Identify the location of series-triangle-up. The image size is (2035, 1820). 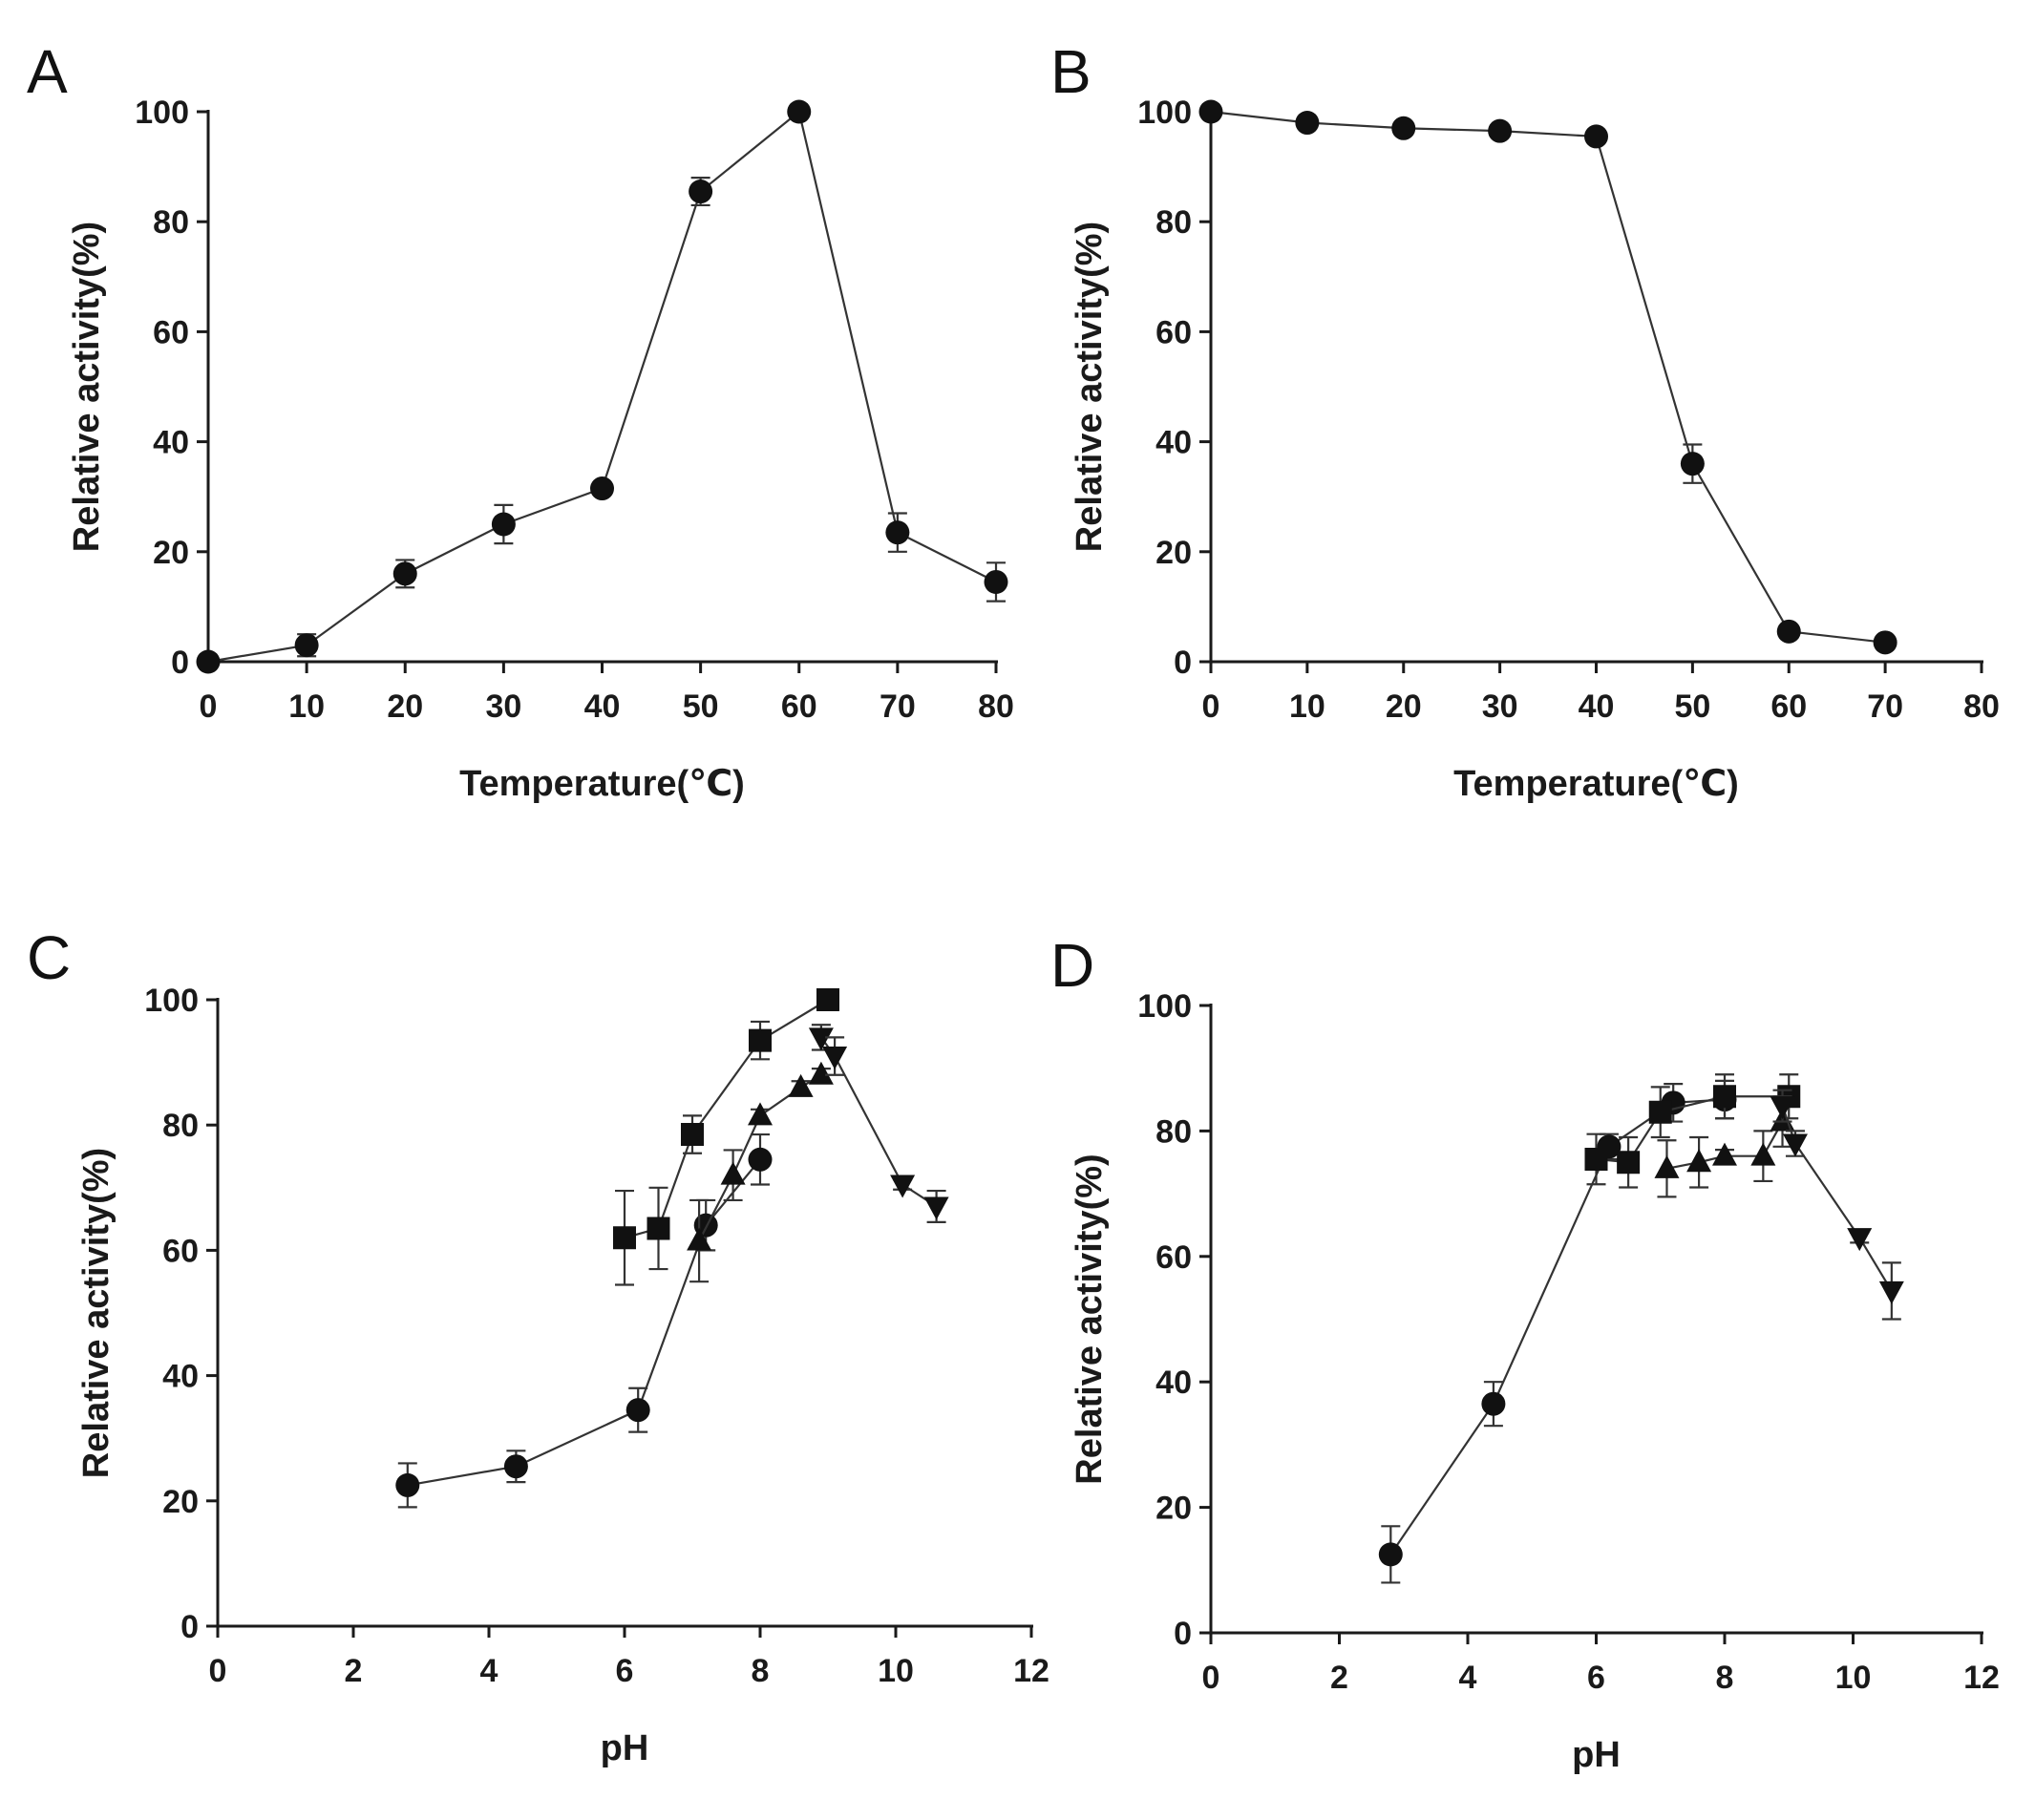
(760, 1172).